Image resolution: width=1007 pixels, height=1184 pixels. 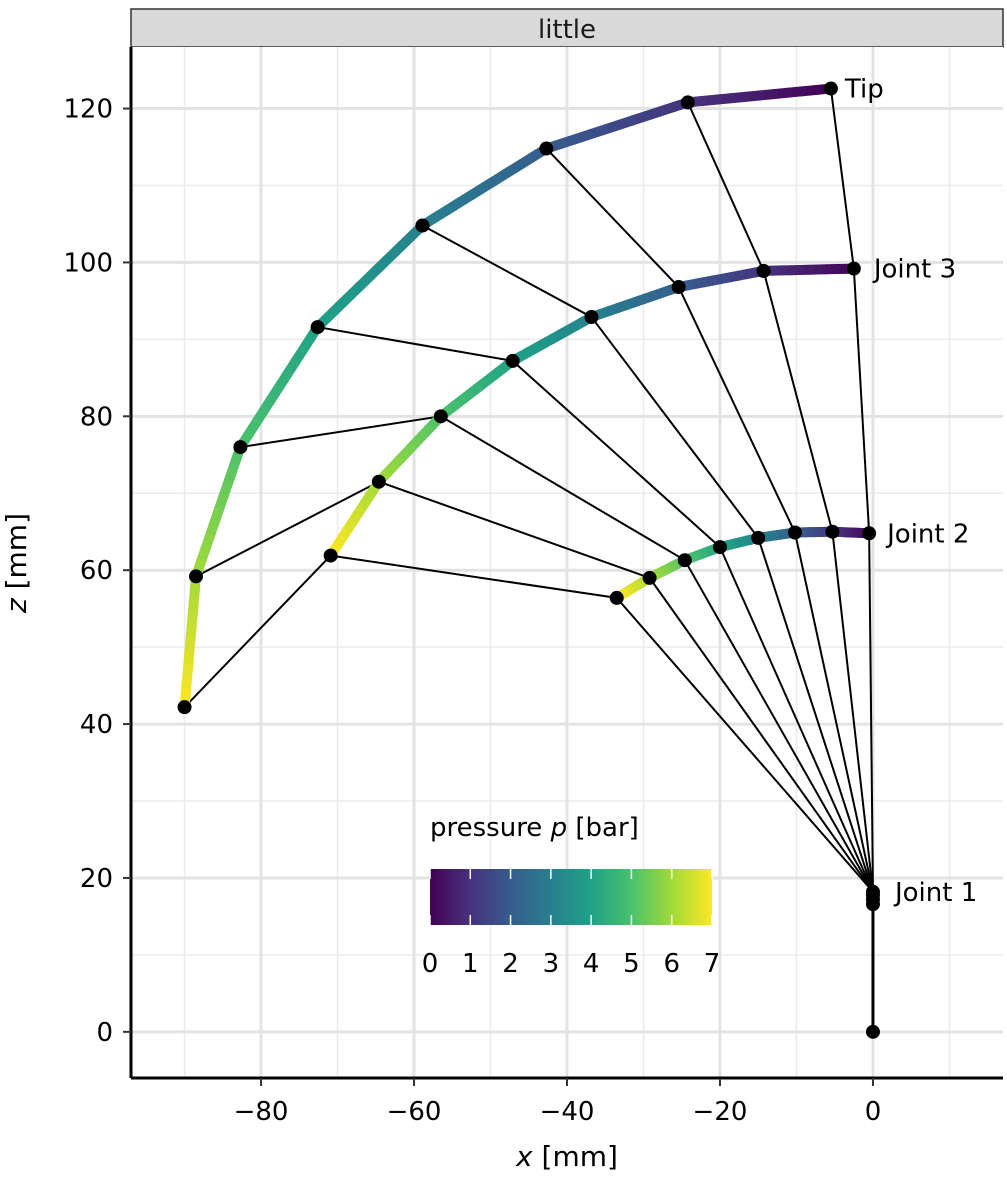 I want to click on x-axis-title: x [mm], so click(x=566, y=1156).